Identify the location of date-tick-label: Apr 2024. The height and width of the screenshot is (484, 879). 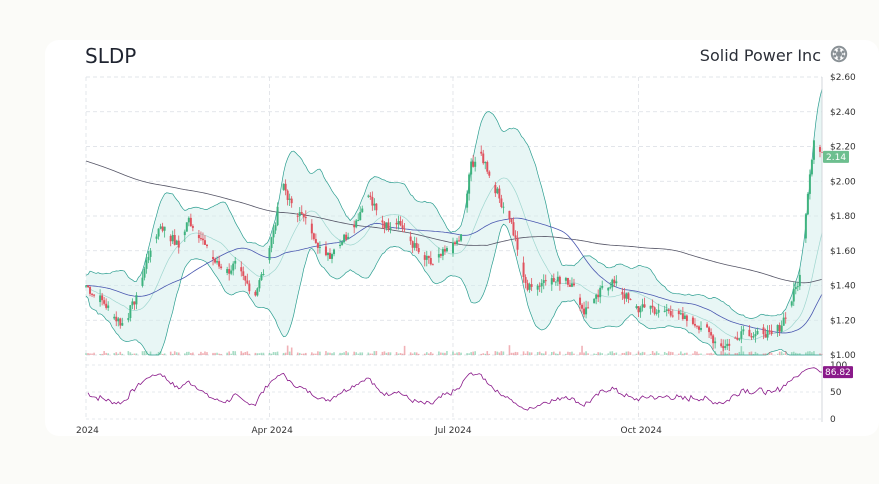
(272, 431).